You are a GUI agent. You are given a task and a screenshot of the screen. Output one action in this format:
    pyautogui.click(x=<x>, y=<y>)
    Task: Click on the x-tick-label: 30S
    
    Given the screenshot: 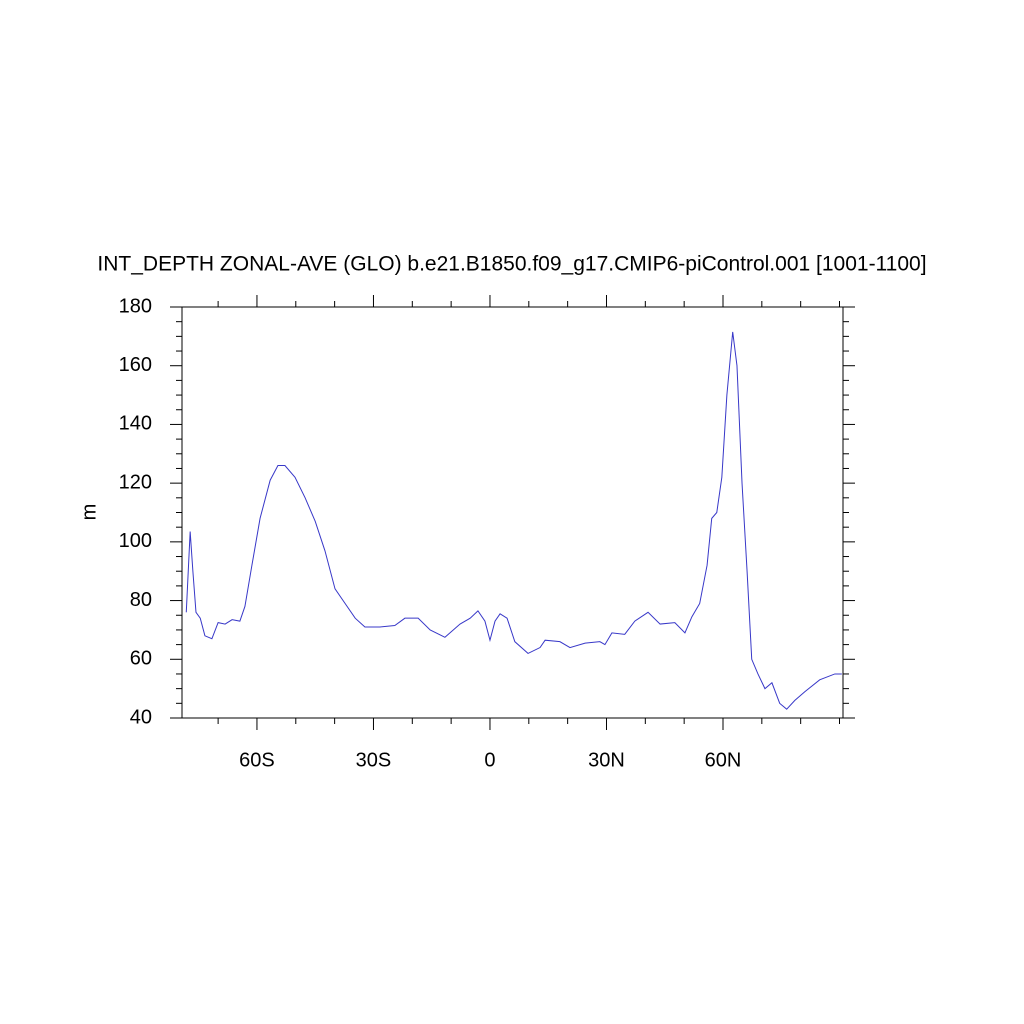 What is the action you would take?
    pyautogui.click(x=374, y=760)
    